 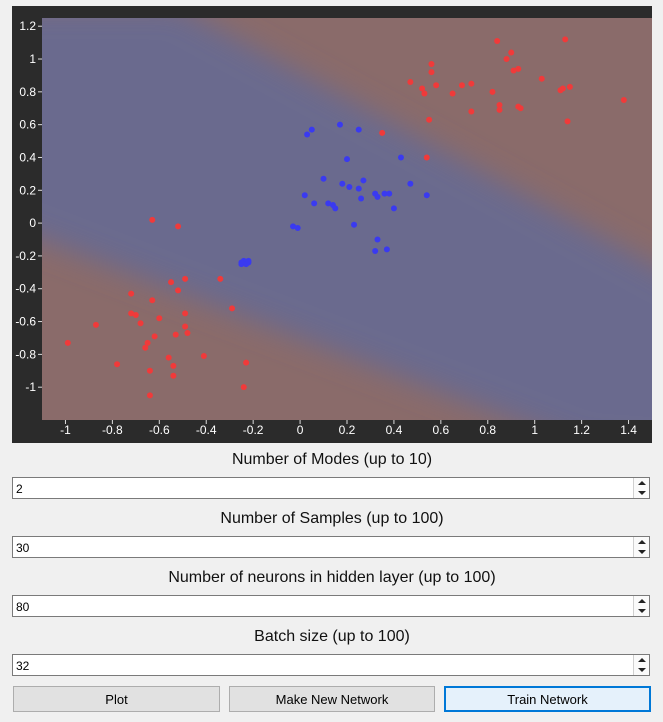 I want to click on y-tick-label: -1, so click(x=30, y=387).